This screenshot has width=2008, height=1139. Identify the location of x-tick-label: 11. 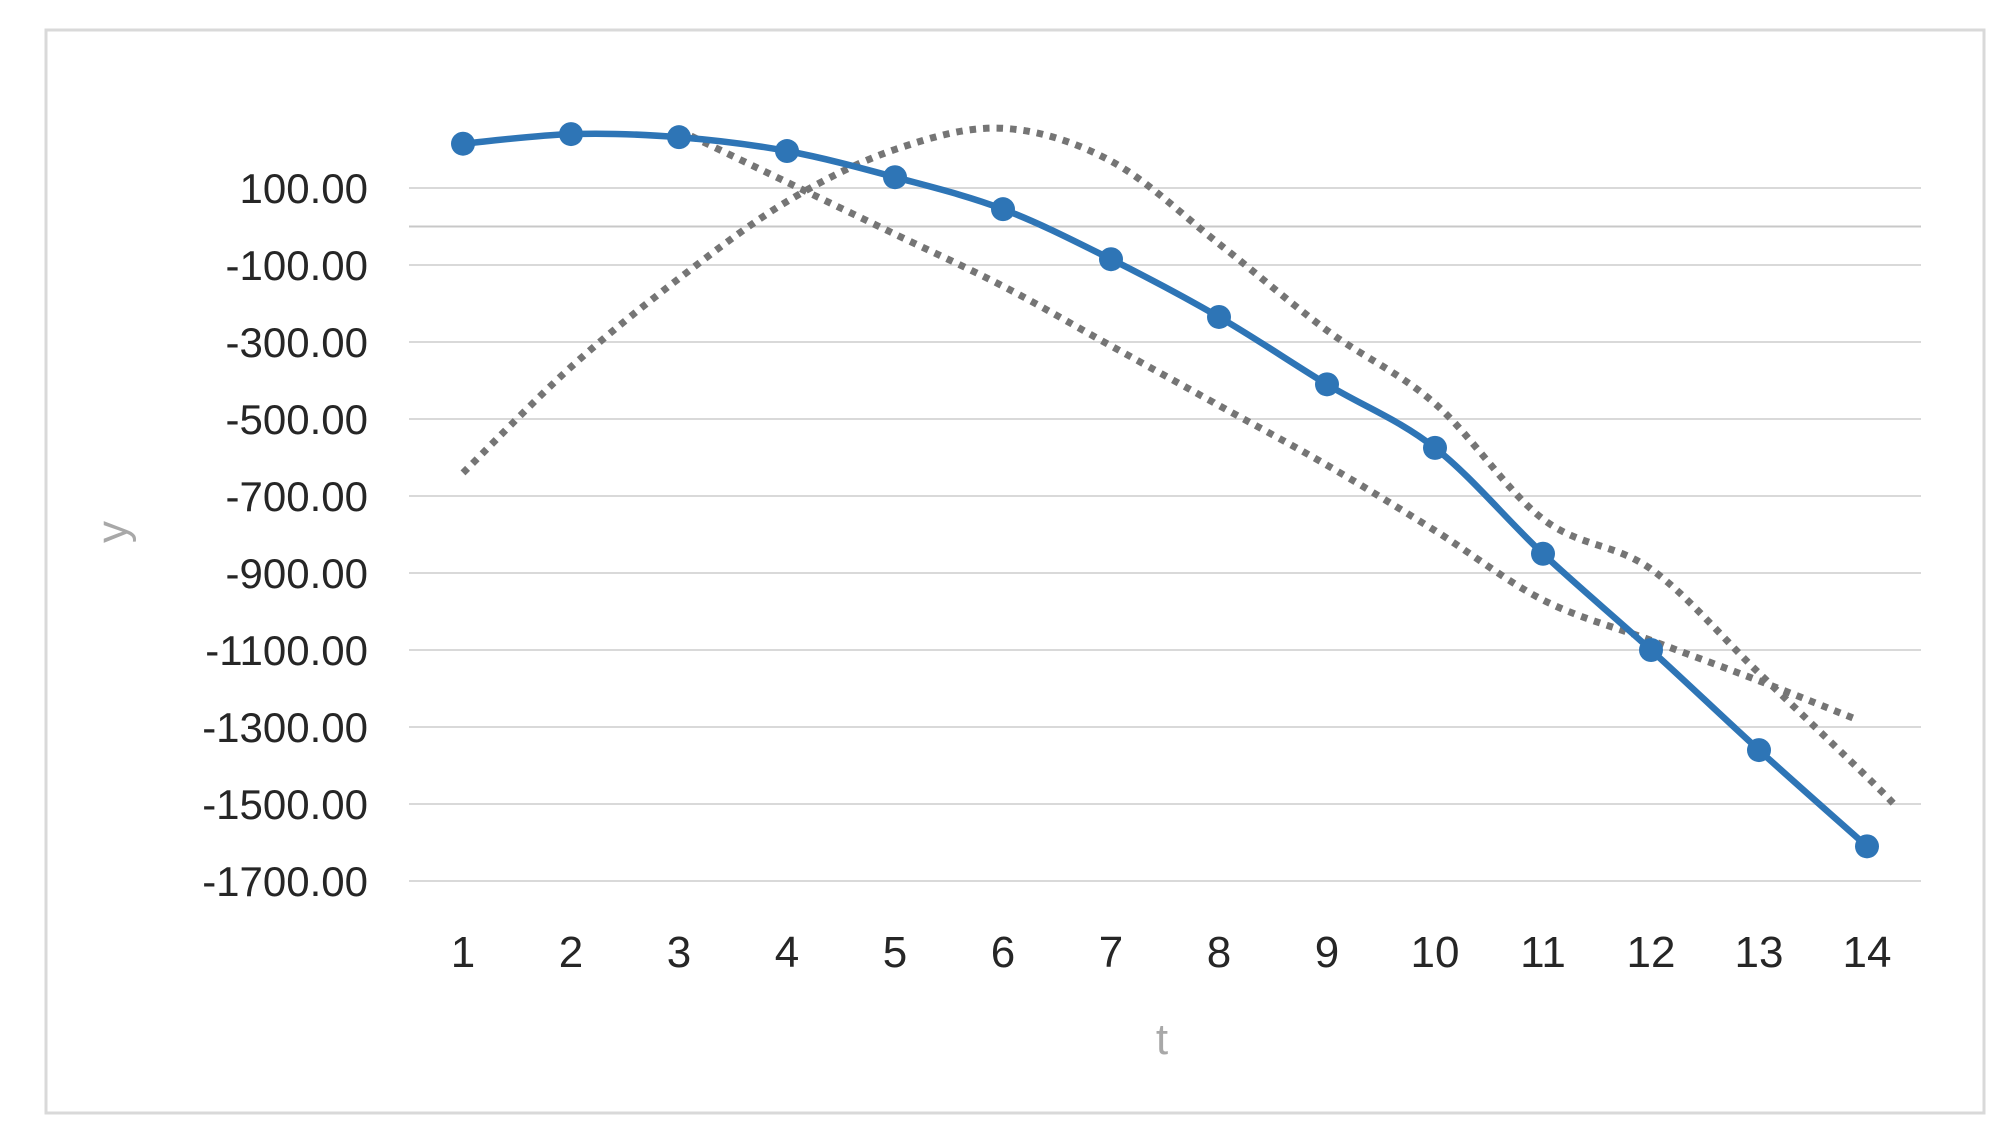
(1543, 952).